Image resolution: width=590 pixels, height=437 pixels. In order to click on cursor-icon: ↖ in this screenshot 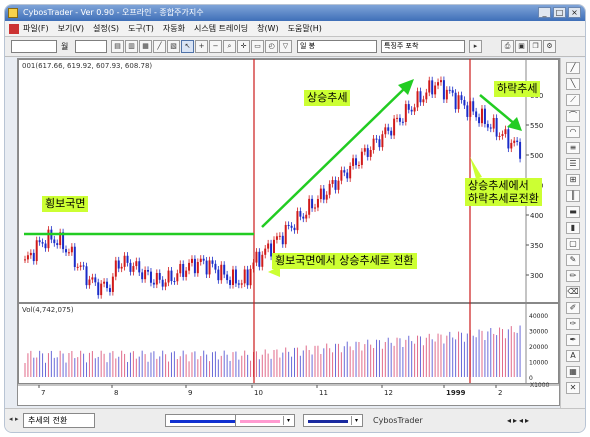, I will do `click(187, 46)`.